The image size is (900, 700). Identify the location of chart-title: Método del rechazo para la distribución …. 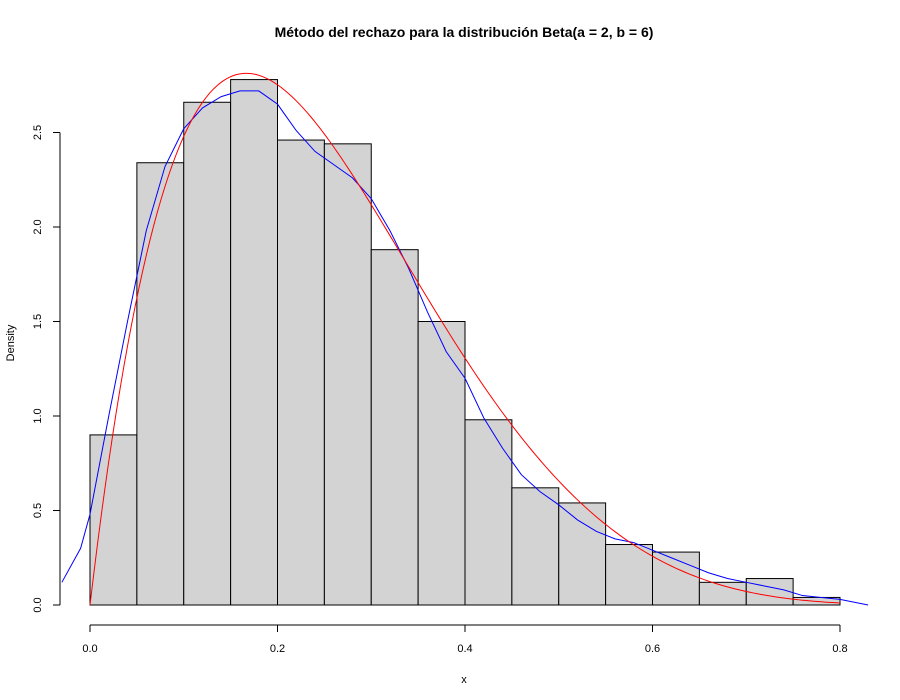
(464, 32).